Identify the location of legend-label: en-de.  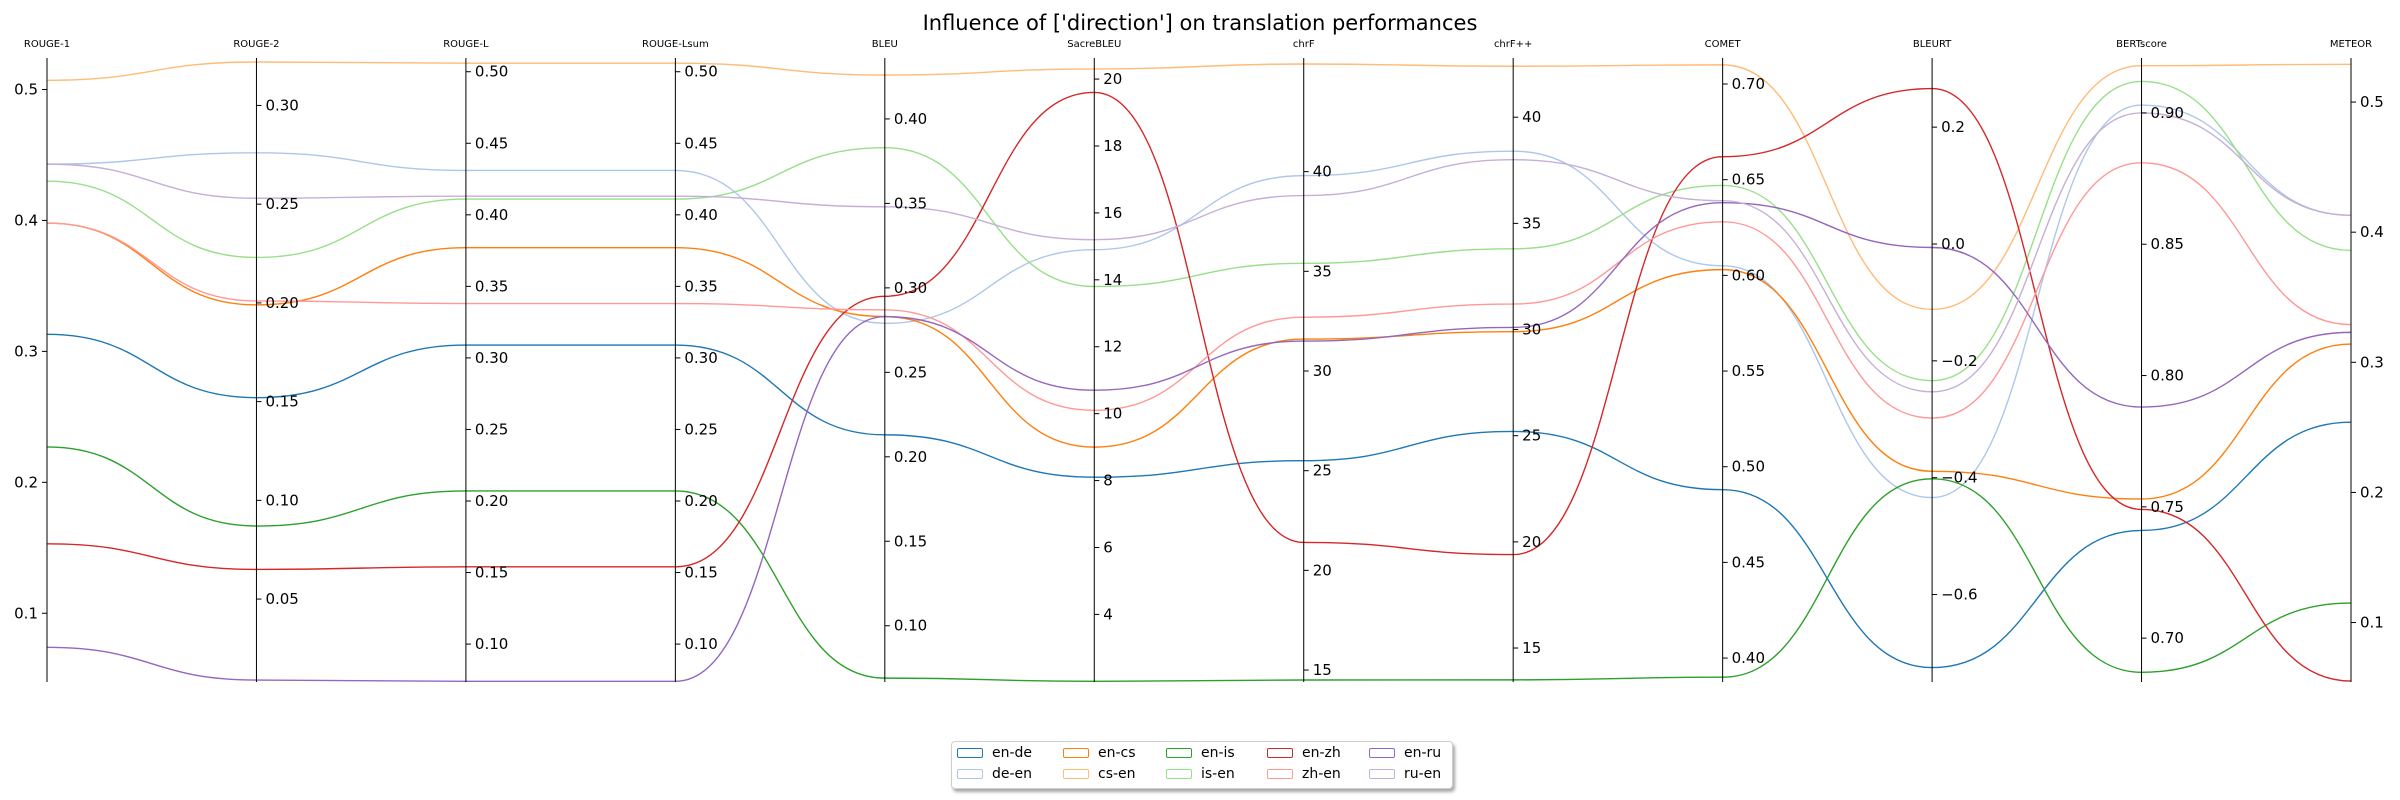
(1012, 753).